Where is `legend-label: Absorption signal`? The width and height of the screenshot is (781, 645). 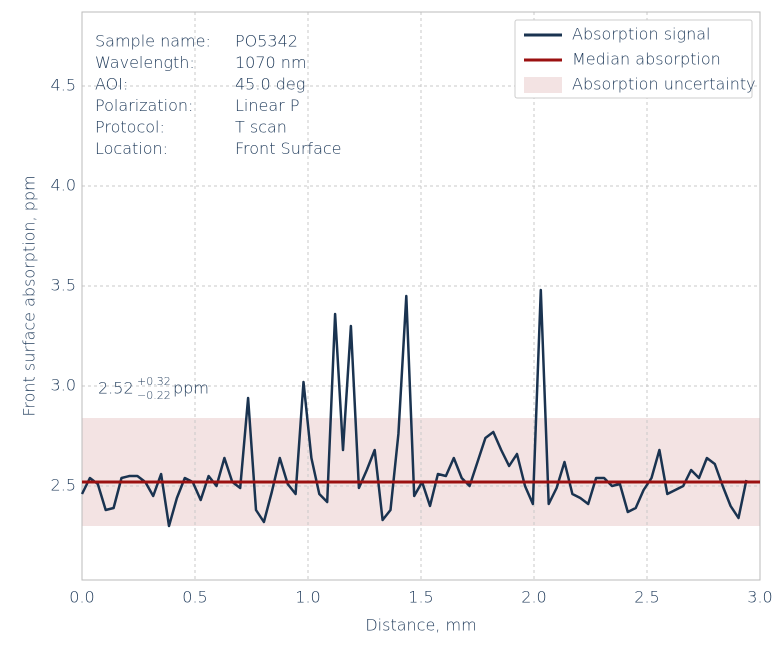 legend-label: Absorption signal is located at coordinates (641, 34).